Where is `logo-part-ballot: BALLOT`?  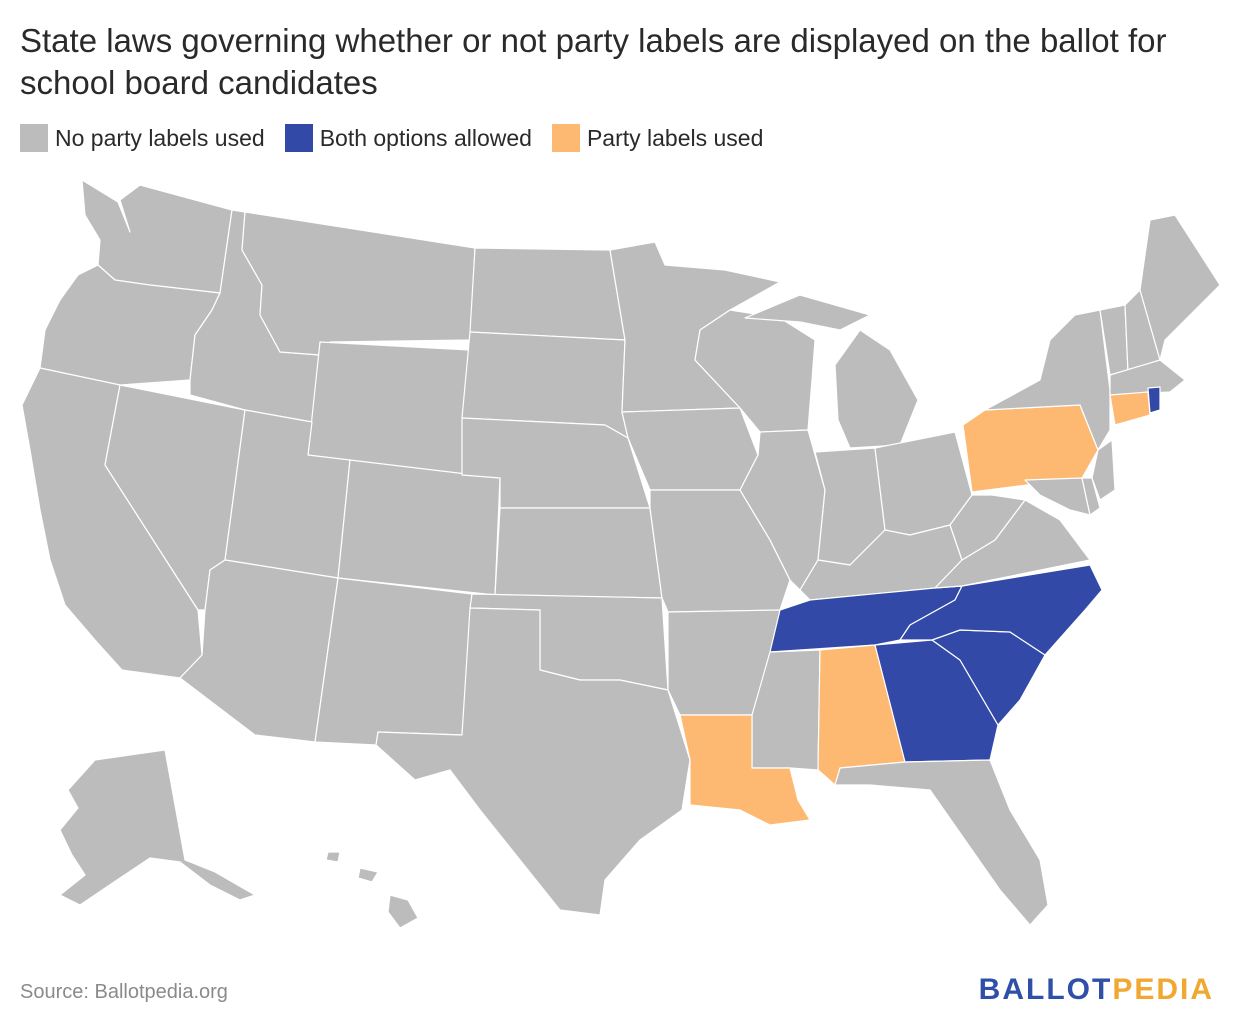
logo-part-ballot: BALLOT is located at coordinates (1045, 989).